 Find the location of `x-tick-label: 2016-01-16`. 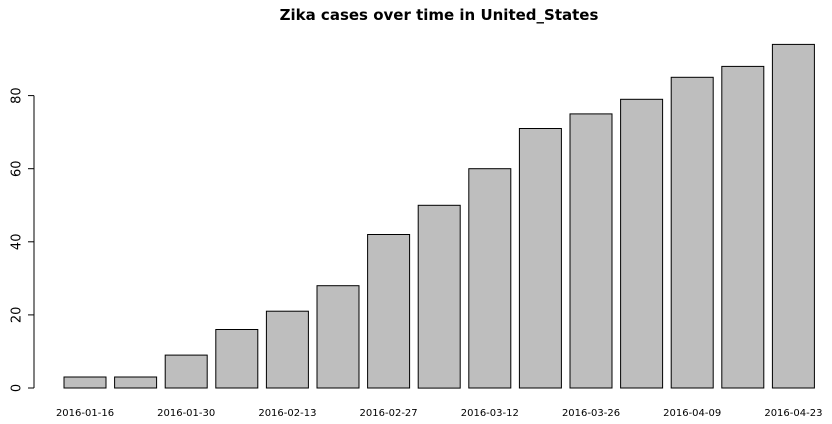

x-tick-label: 2016-01-16 is located at coordinates (85, 413).